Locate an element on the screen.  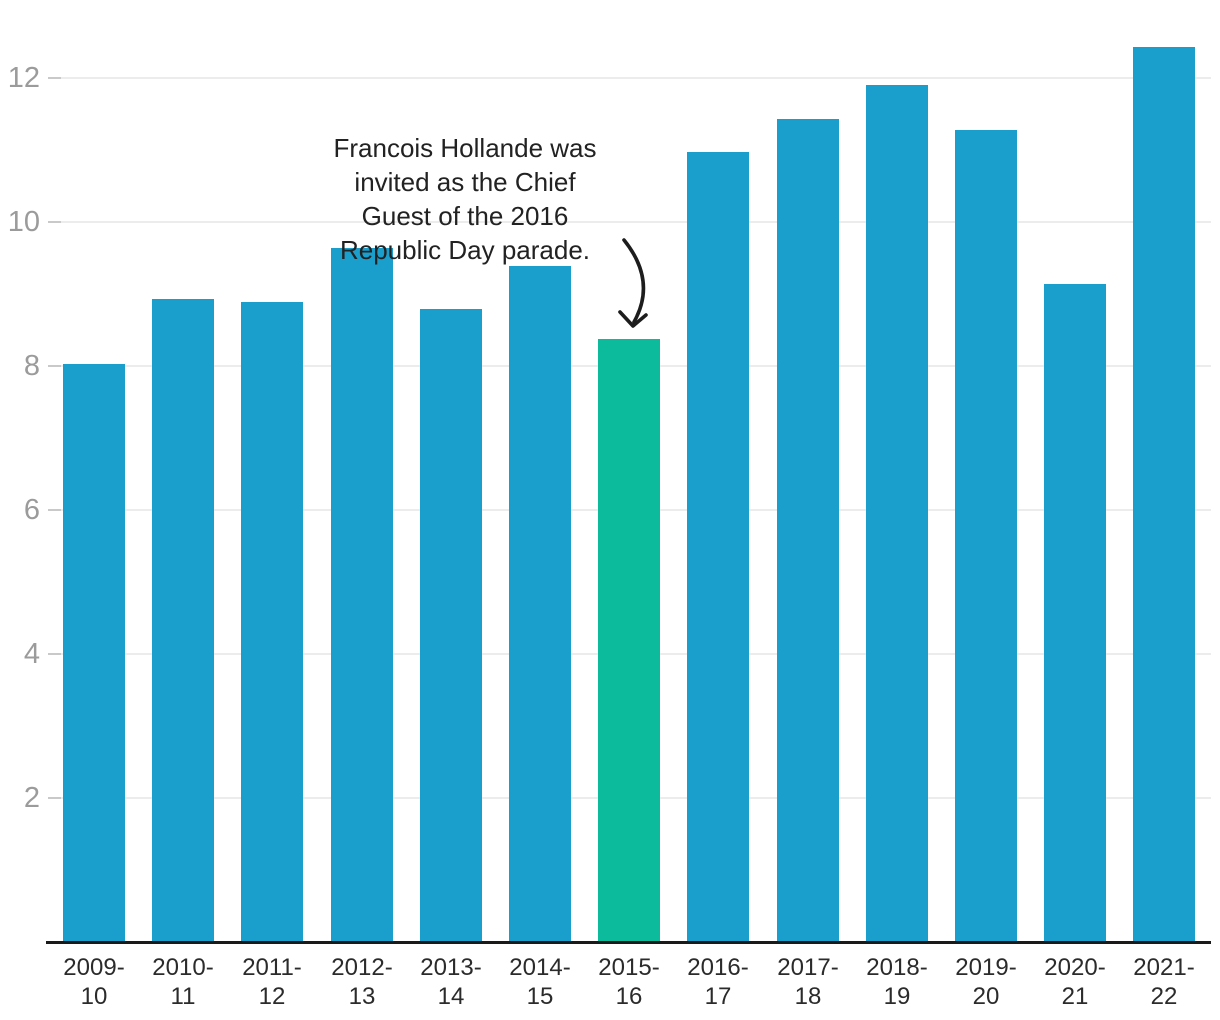
y-tick-label: 8 is located at coordinates (31, 366).